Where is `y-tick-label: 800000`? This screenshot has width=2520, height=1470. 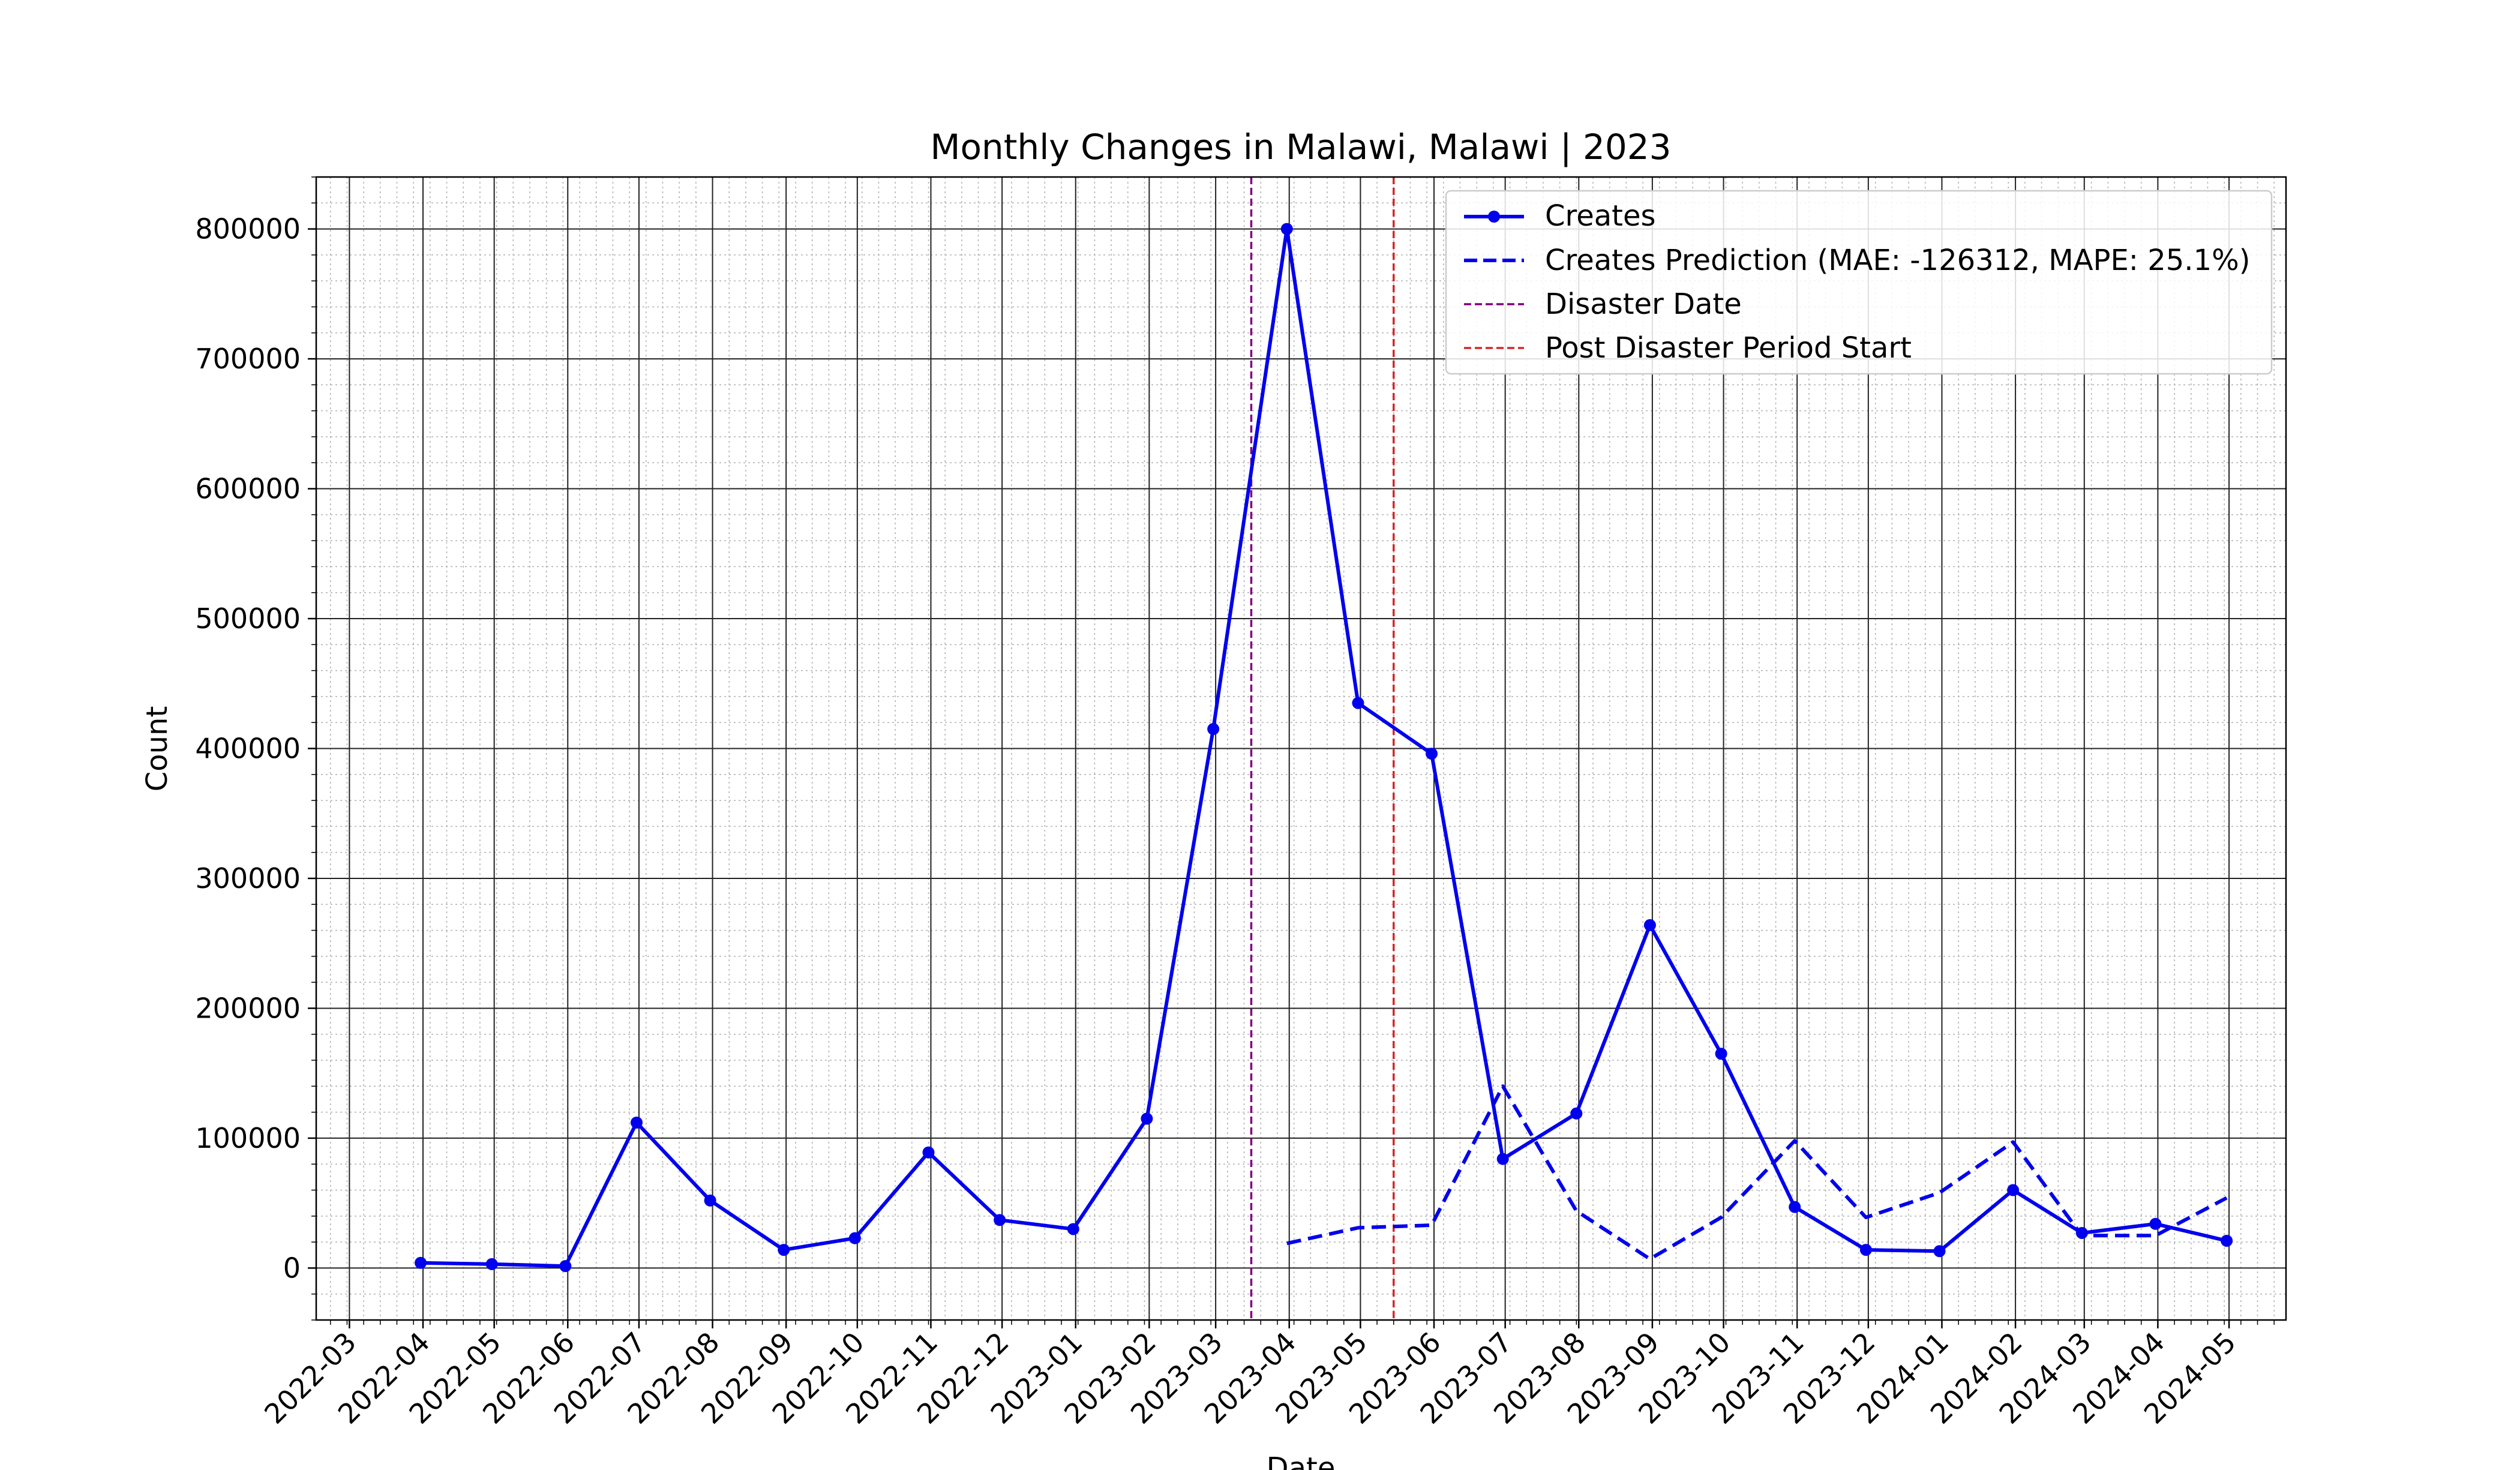
y-tick-label: 800000 is located at coordinates (248, 229).